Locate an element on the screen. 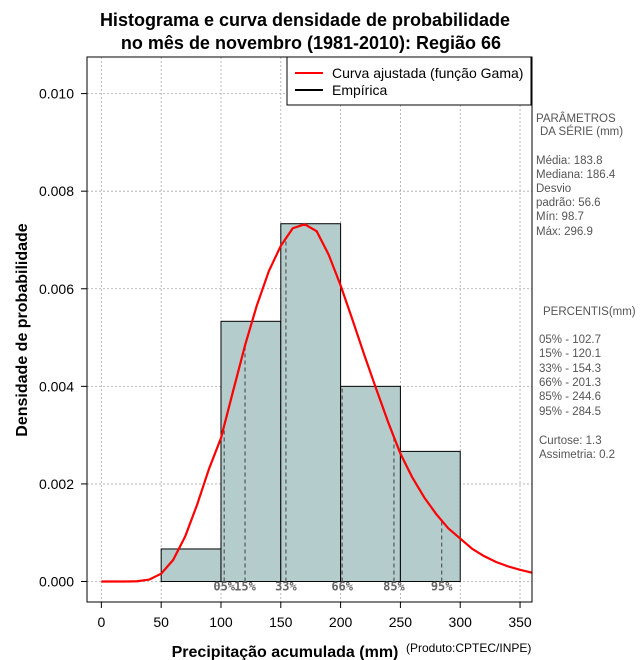 The image size is (640, 660). percentile-label: 95% is located at coordinates (442, 587).